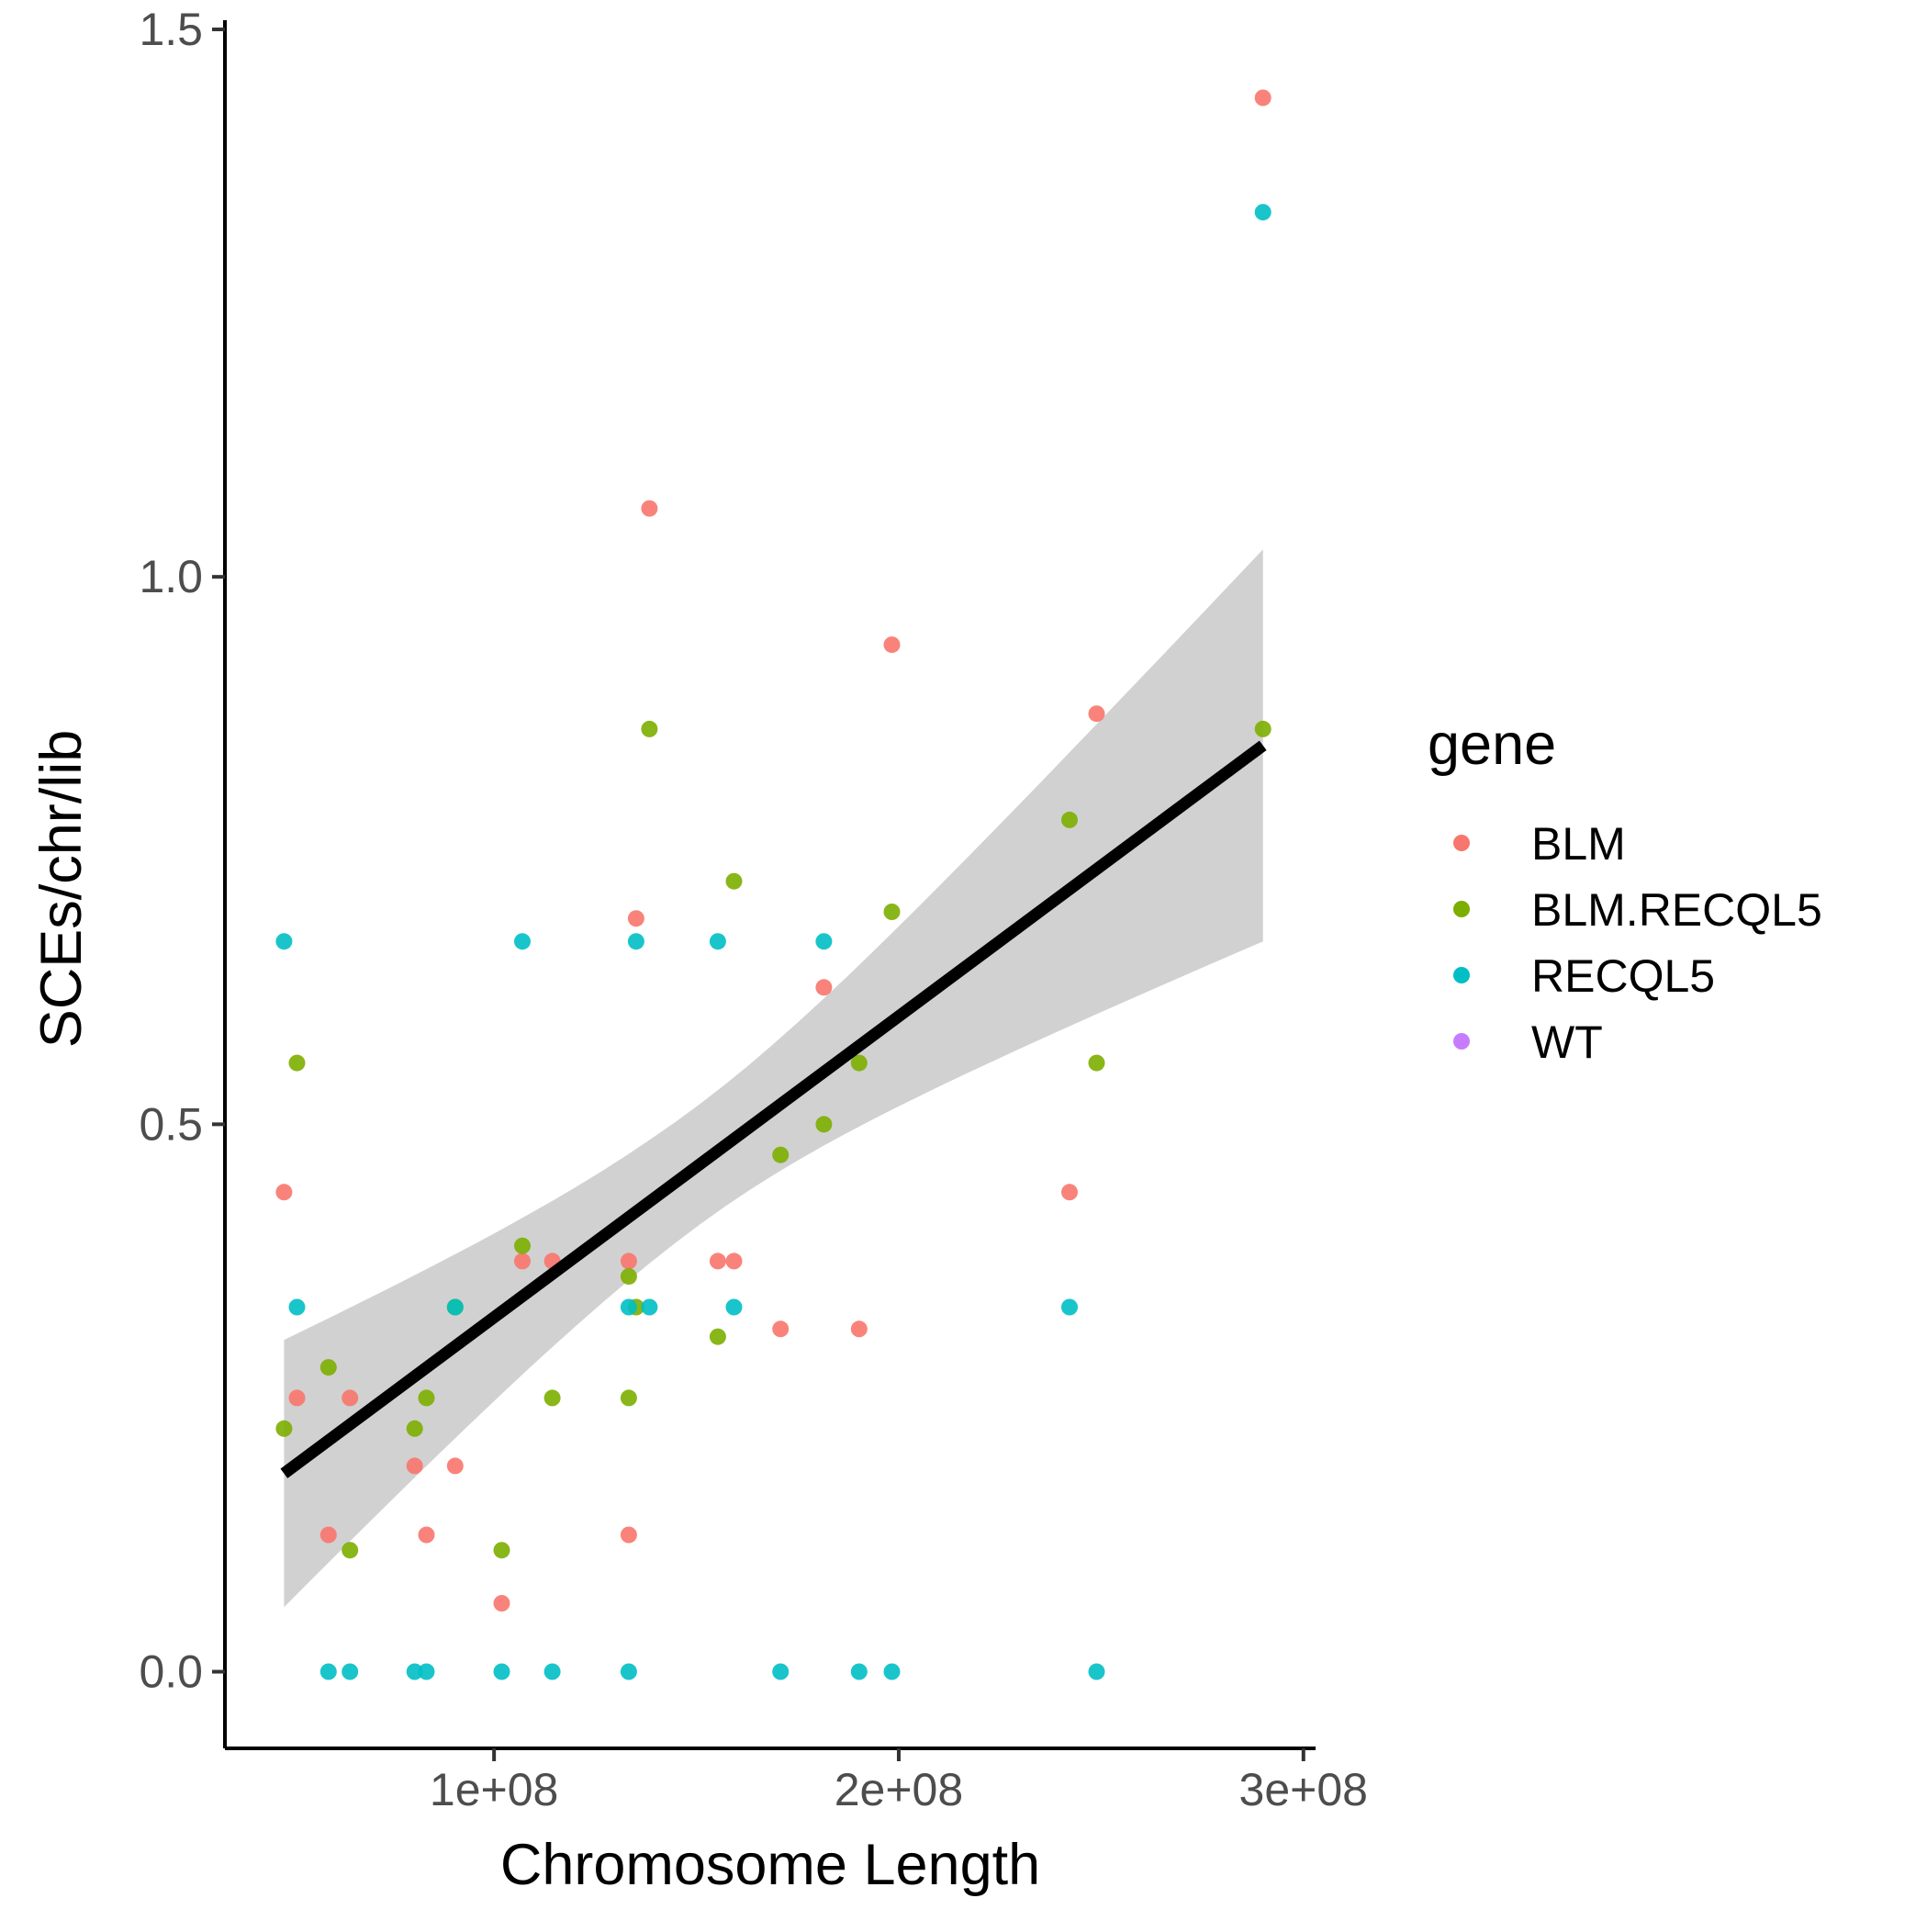 The image size is (1927, 1932). Describe the element at coordinates (1579, 844) in the screenshot. I see `legend-label: BLM` at that location.